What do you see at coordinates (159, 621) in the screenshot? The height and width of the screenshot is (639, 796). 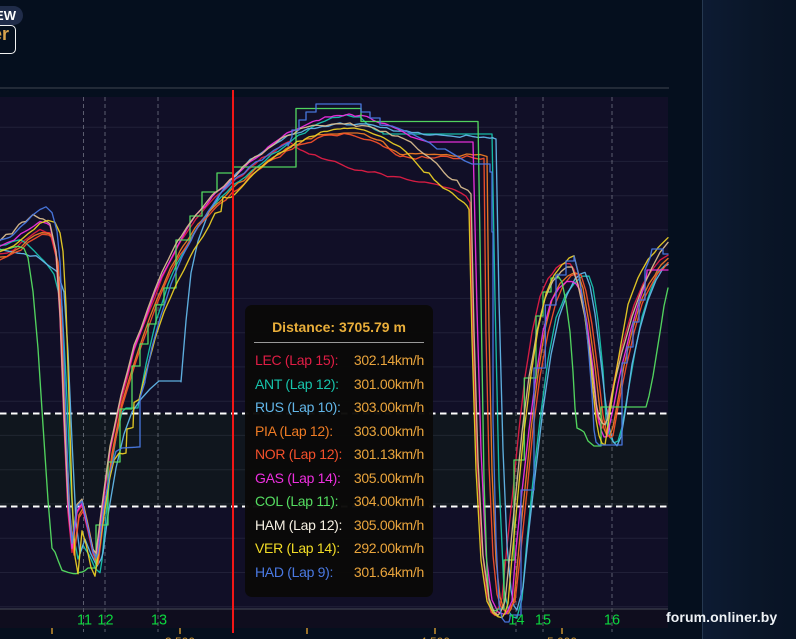 I see `svg-text: 13` at bounding box center [159, 621].